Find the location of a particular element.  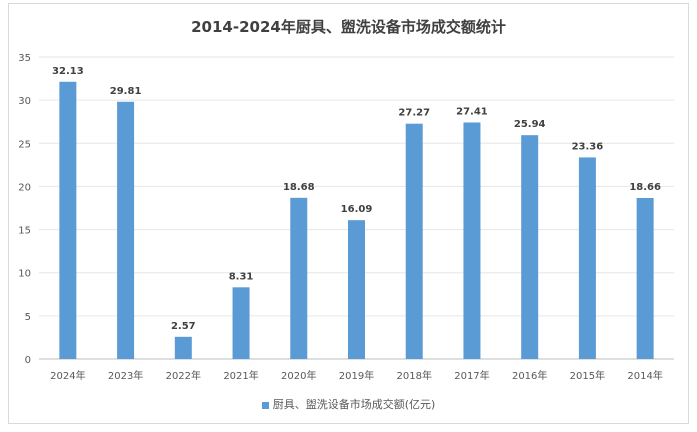

data-label: 27.41 is located at coordinates (472, 111).